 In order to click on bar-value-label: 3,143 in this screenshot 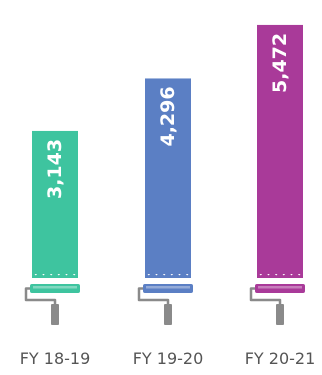, I will do `click(55, 169)`.